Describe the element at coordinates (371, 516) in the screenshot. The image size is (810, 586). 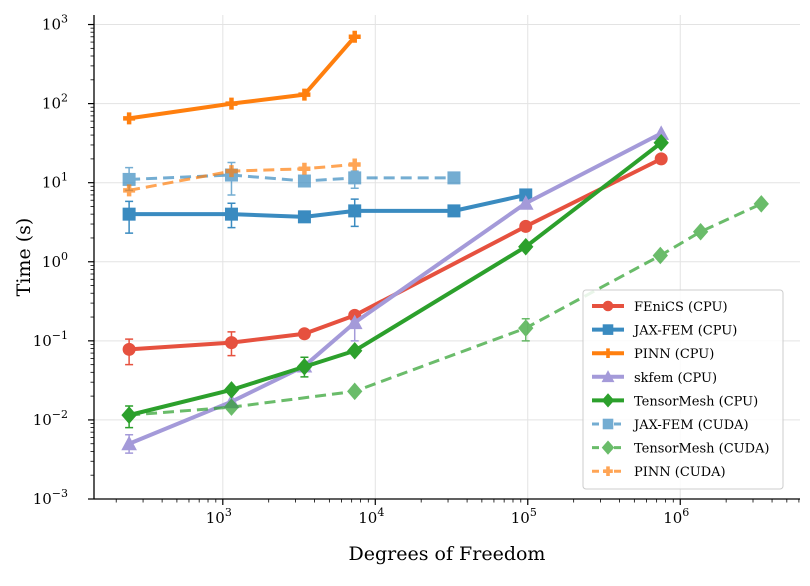
I see `x-tick-label: 10⁴` at that location.